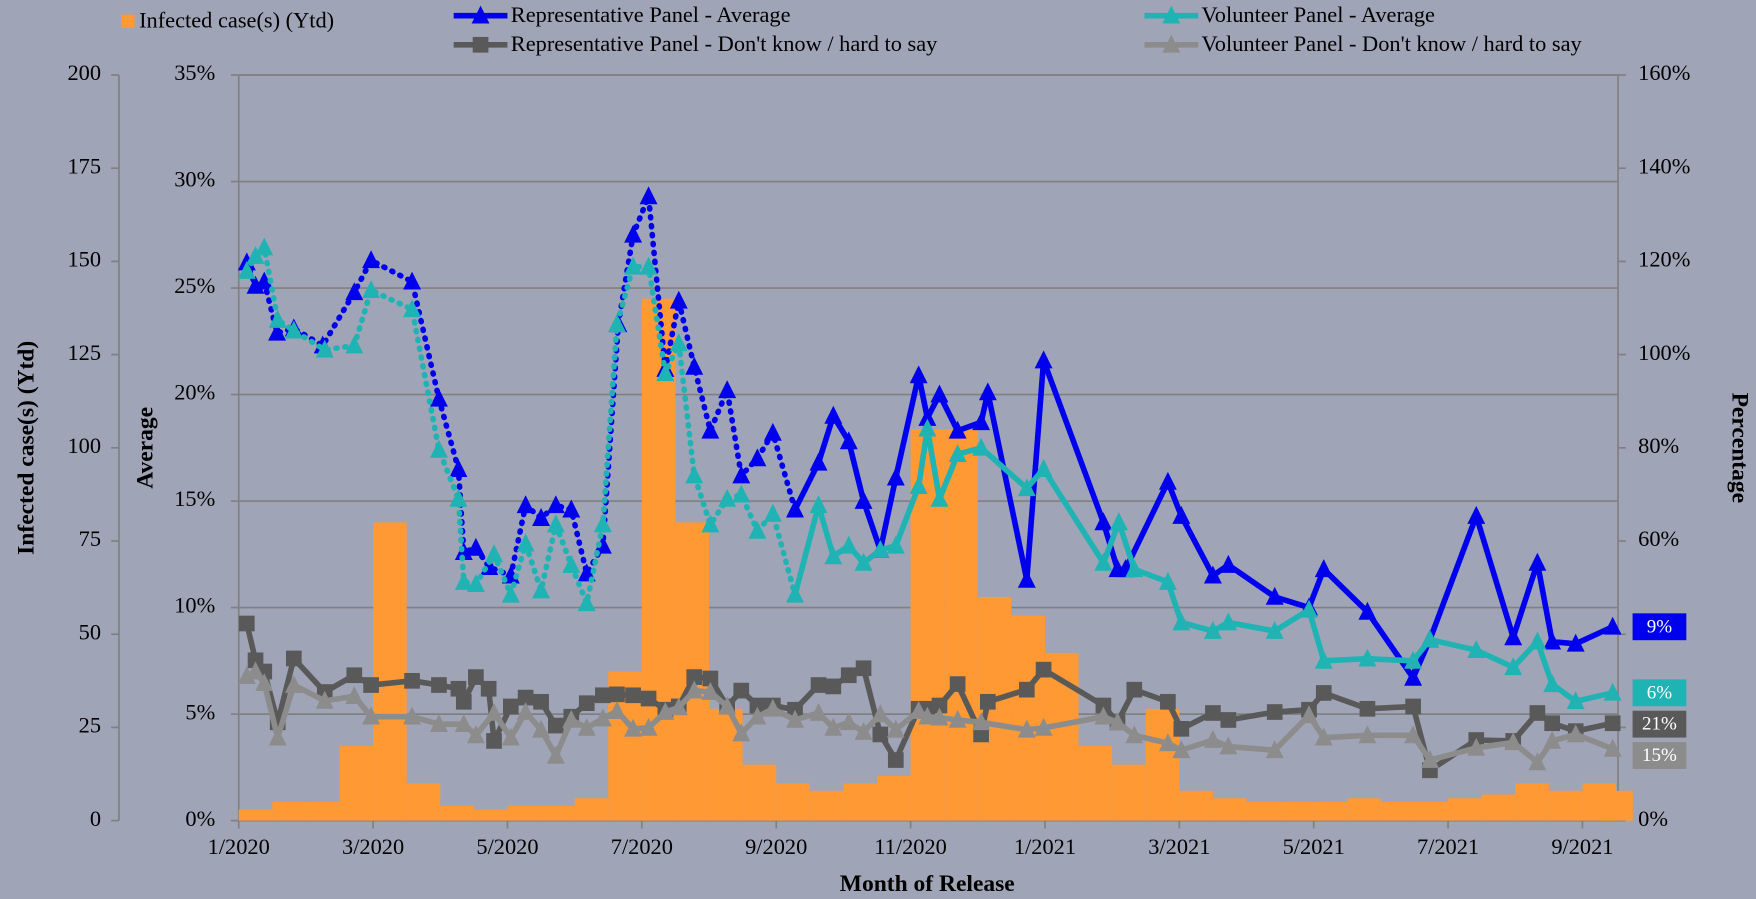  What do you see at coordinates (1664, 165) in the screenshot?
I see `y2-tick-label: 140%` at bounding box center [1664, 165].